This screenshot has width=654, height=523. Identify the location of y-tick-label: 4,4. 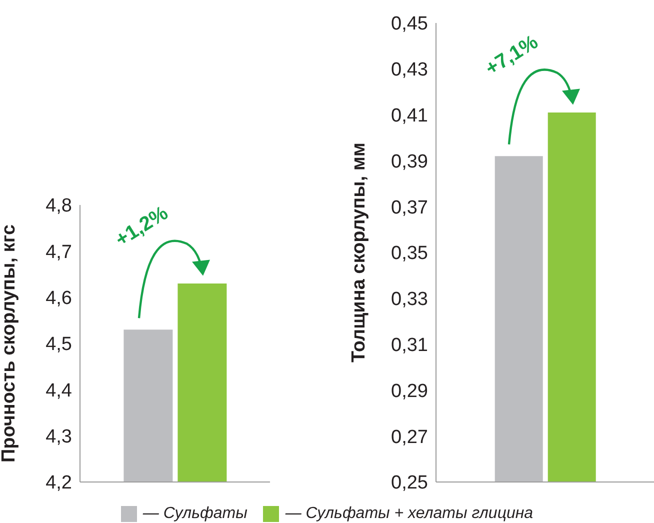
(59, 391).